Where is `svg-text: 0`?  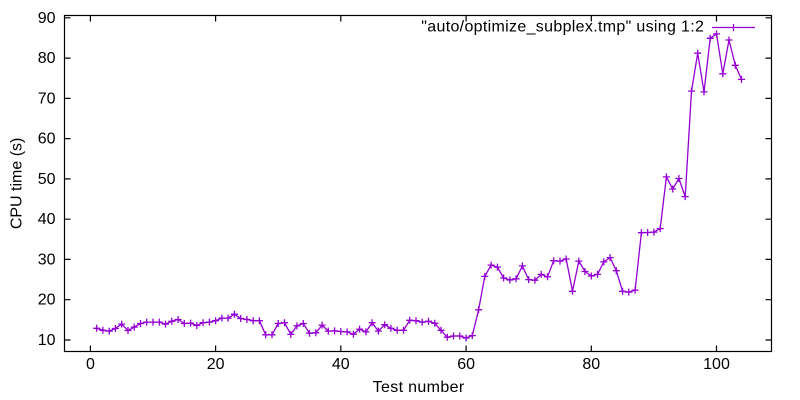
svg-text: 0 is located at coordinates (90, 364).